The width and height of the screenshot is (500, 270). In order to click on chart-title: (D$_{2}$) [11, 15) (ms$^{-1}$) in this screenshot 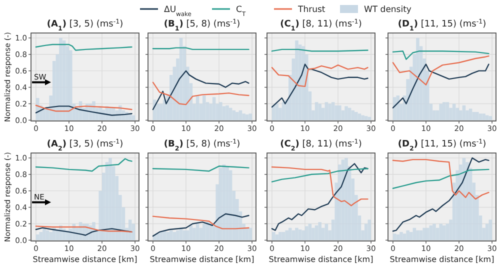, I will do `click(442, 145)`.